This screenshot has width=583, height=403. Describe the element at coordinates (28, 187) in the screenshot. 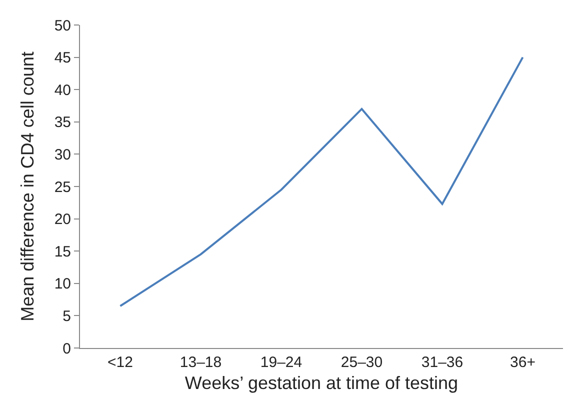

I see `y-axis-title: Mean difference in CD4 cell count` at that location.